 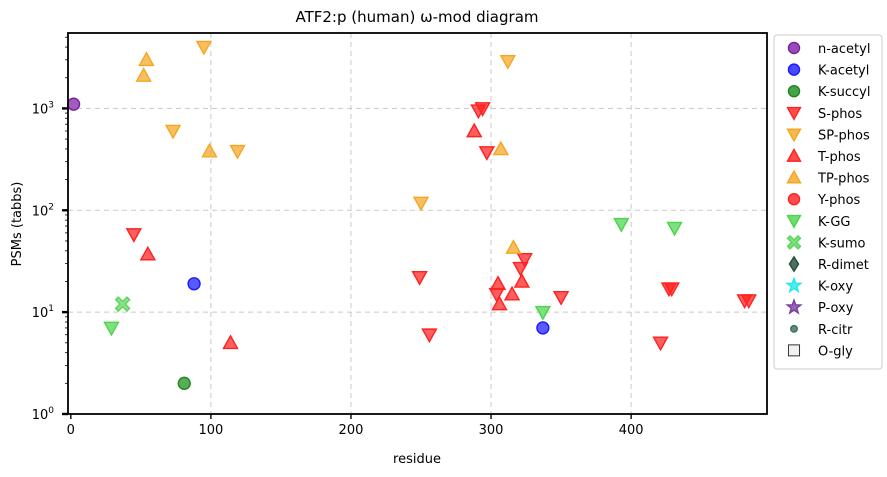 I want to click on legend-entry: n-acetyl, so click(x=828, y=49).